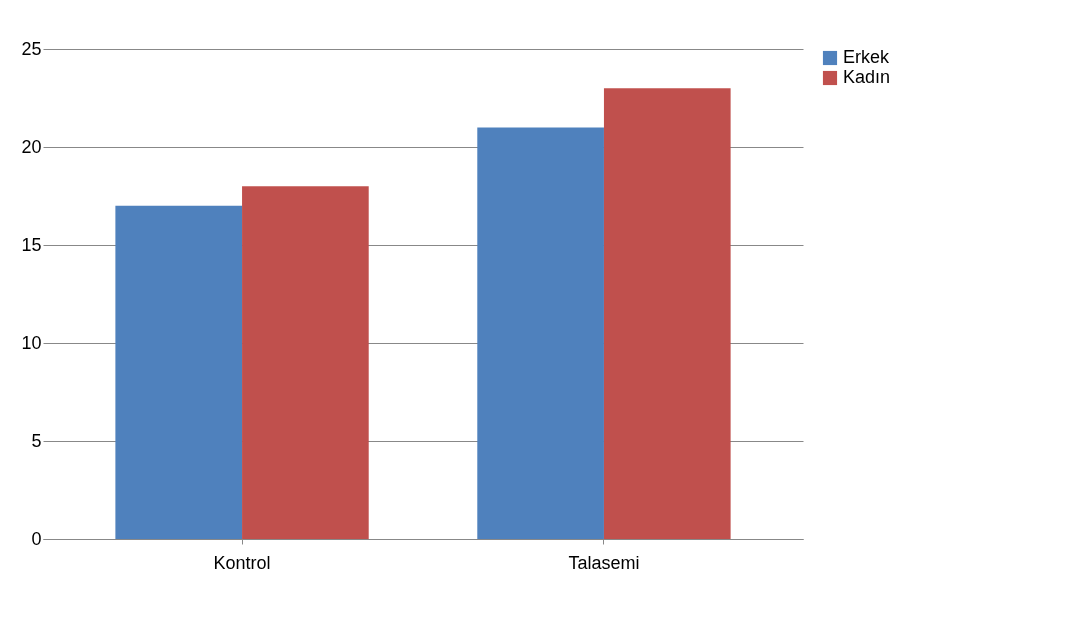 This screenshot has width=1079, height=640. What do you see at coordinates (31, 146) in the screenshot?
I see `y-tick-label: 20` at bounding box center [31, 146].